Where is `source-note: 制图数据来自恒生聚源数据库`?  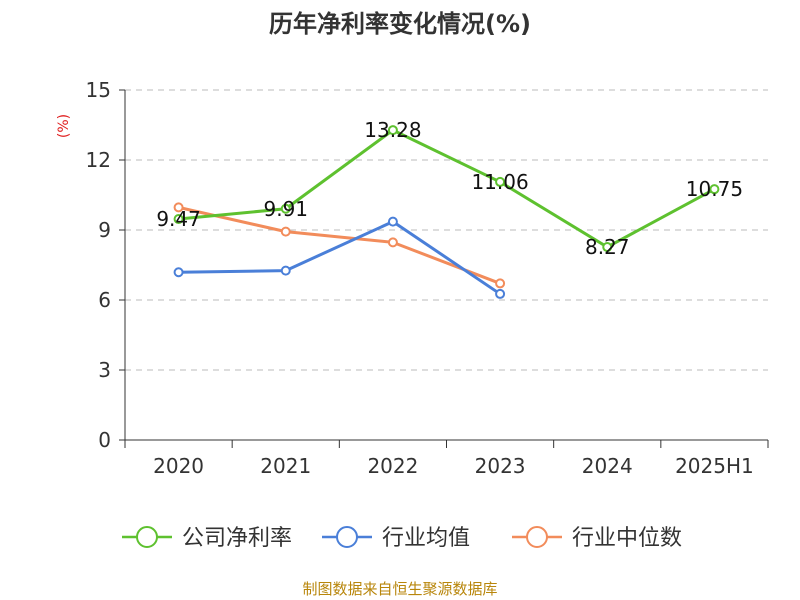 source-note: 制图数据来自恒生聚源数据库 is located at coordinates (399, 589).